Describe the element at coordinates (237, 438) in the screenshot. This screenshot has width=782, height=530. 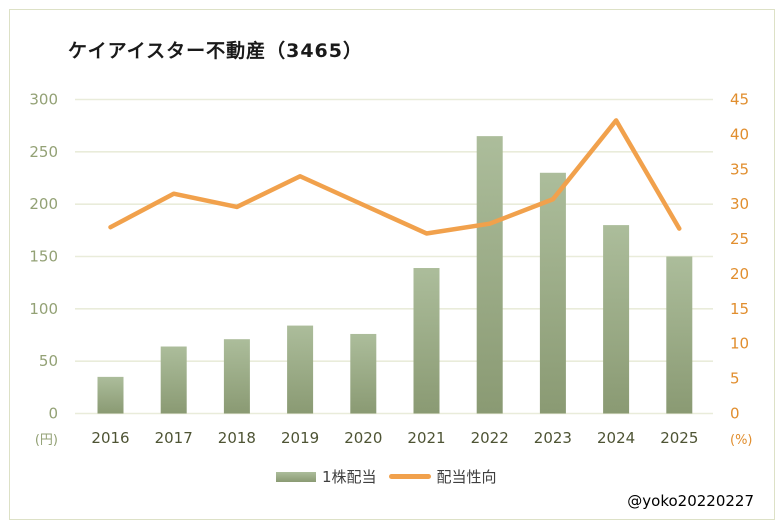
I see `x-axis-label-2018: 2018` at that location.